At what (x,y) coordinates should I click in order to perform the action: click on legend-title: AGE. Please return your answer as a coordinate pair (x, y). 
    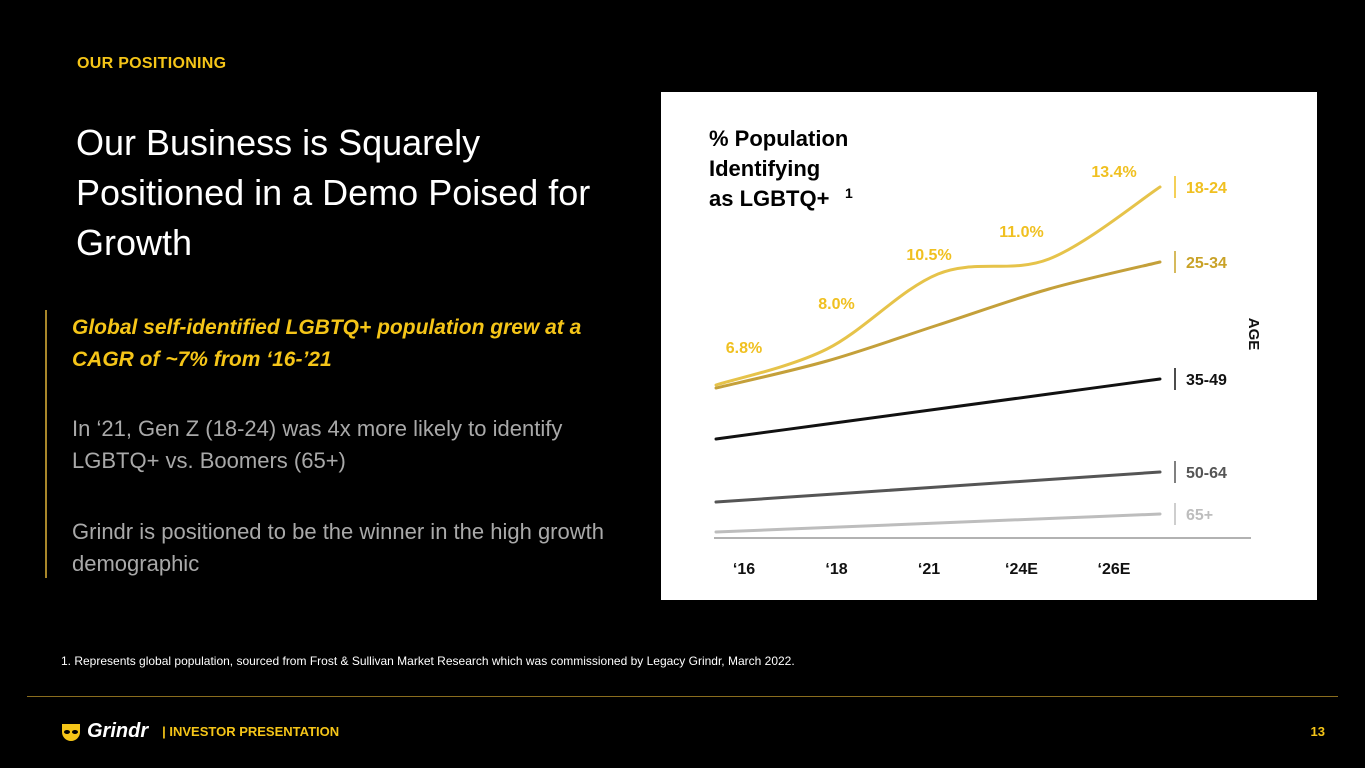
    Looking at the image, I should click on (1253, 334).